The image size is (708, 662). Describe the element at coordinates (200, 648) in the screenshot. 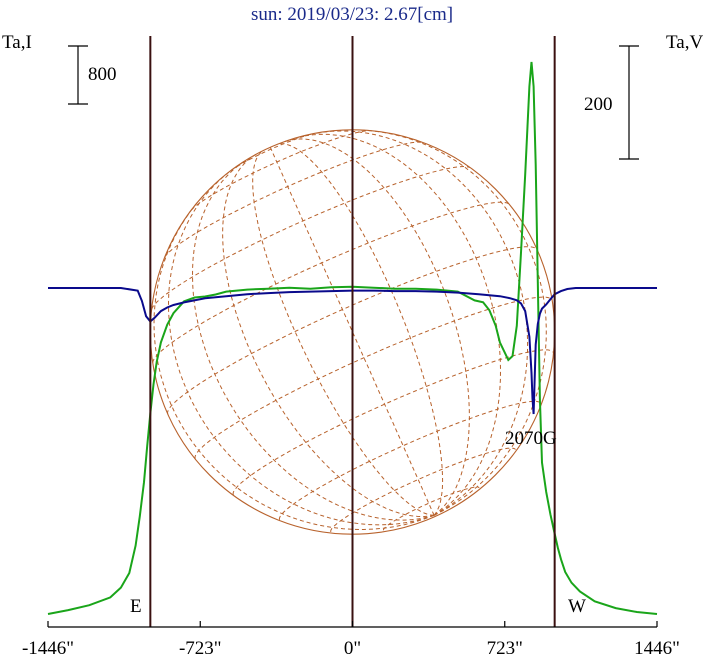

I see `x-tick-label: -723"` at that location.